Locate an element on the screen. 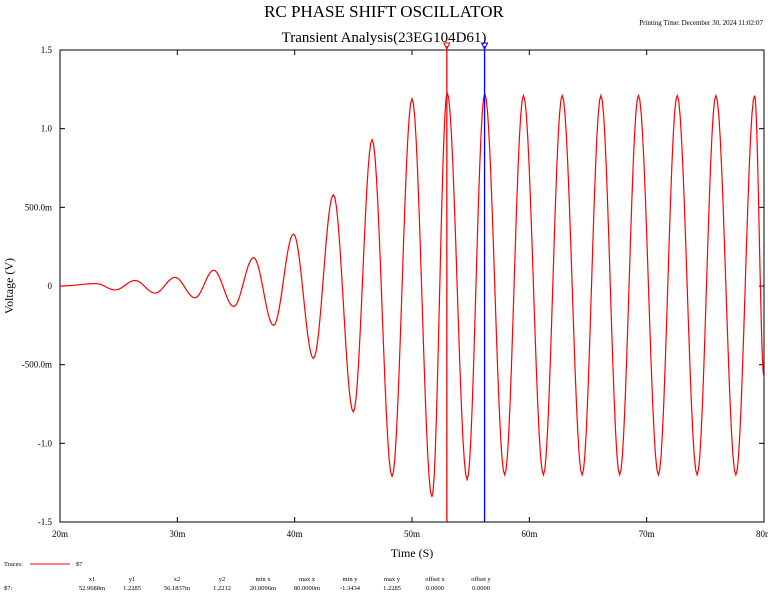 This screenshot has width=768, height=594. x-tick-label: 30m is located at coordinates (177, 534).